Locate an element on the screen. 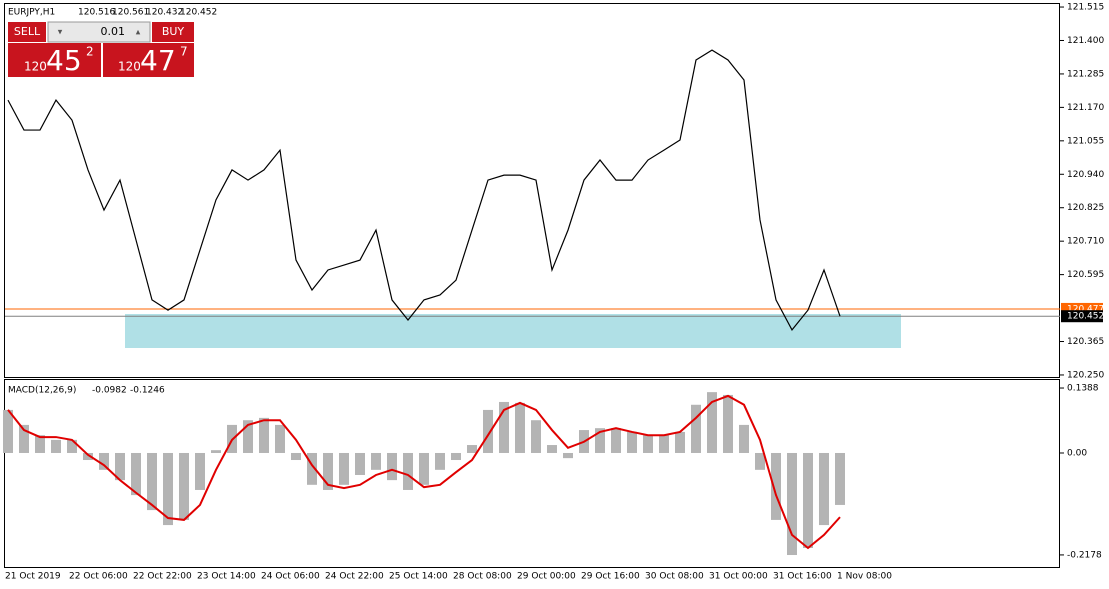  x-tick-label: 24 Oct 22:00 is located at coordinates (354, 577).